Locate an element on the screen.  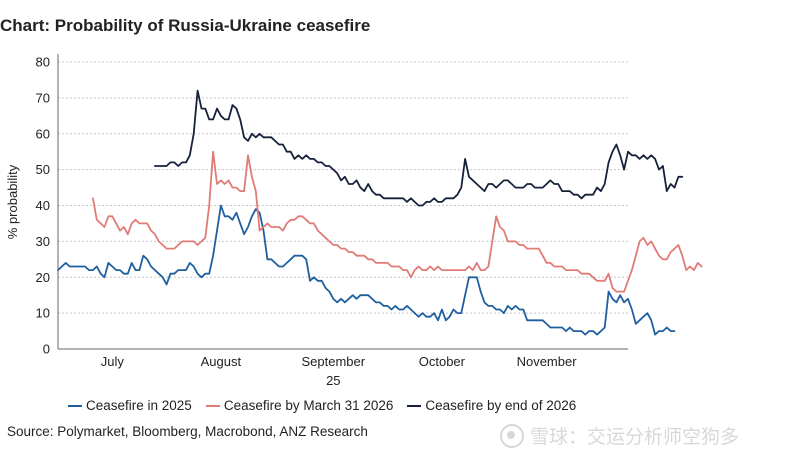
watermark: 雪球：交运分析师空狗多 is located at coordinates (619, 435).